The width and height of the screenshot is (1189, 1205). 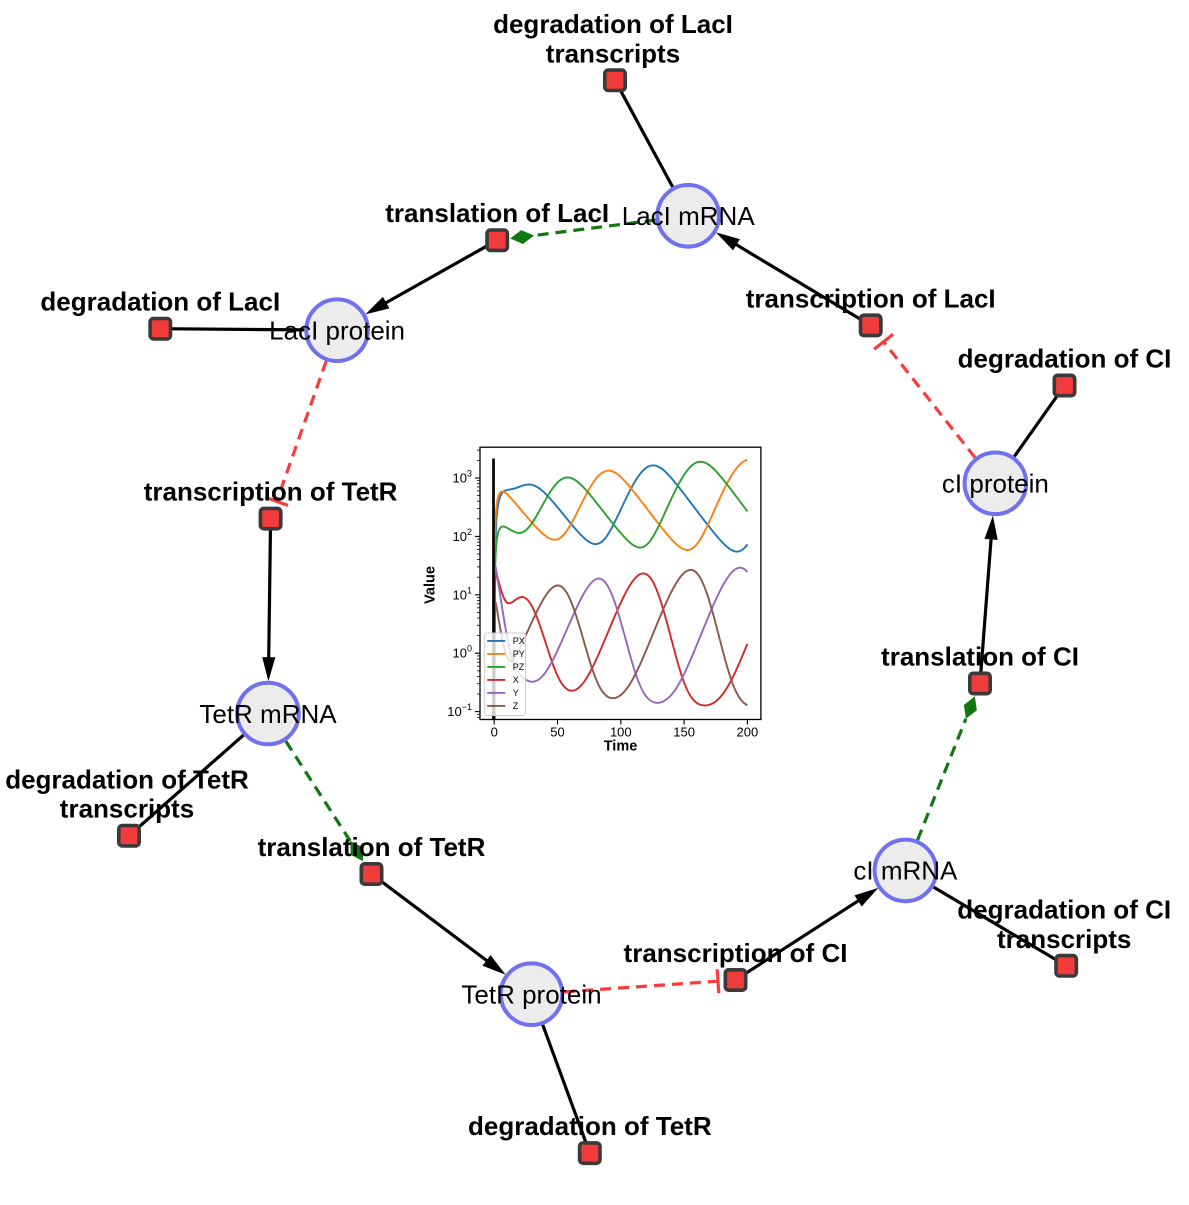 I want to click on svg-text: 150, so click(x=684, y=732).